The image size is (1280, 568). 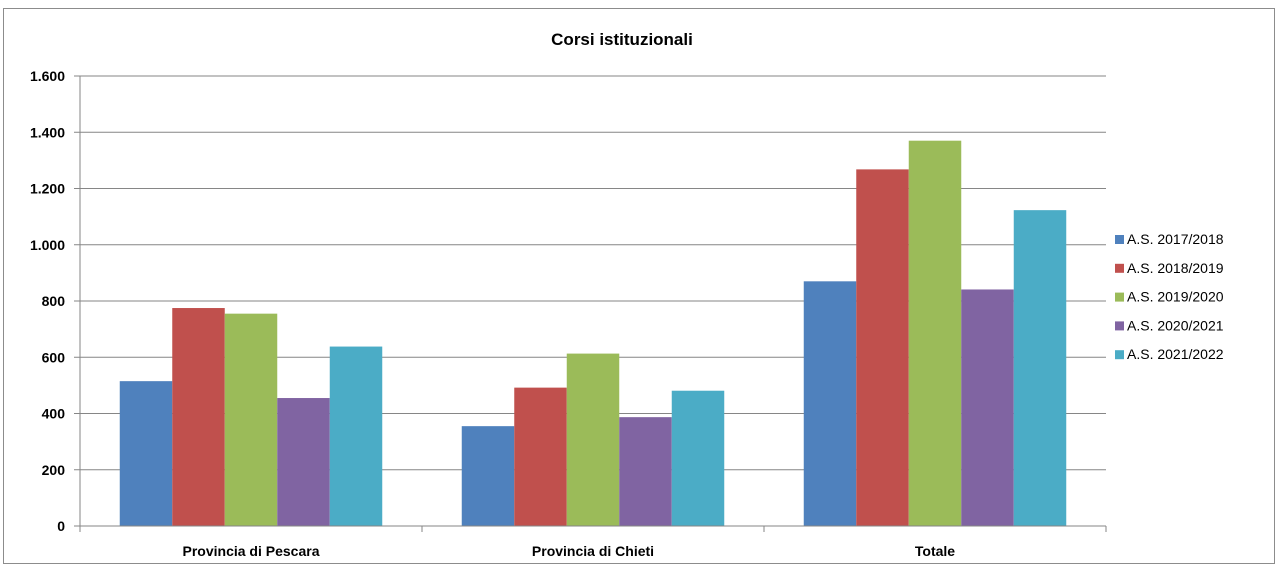 I want to click on x-category-label: Provincia di Chieti, so click(x=593, y=551).